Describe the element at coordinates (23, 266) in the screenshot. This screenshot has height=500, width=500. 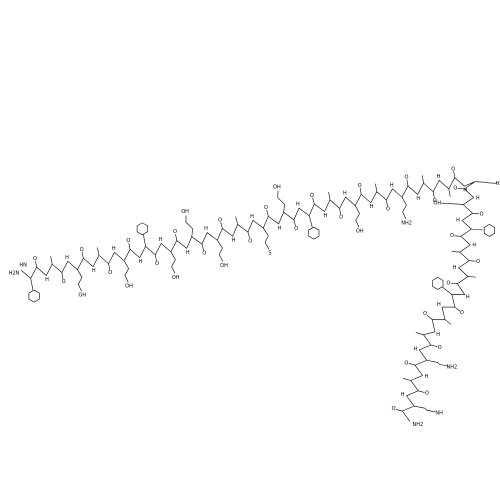
I see `amide-label: HN` at that location.